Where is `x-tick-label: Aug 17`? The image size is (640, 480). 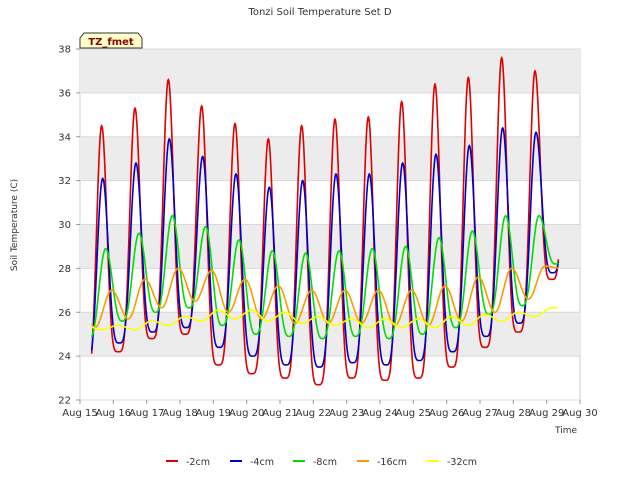 x-tick-label: Aug 17 is located at coordinates (146, 413).